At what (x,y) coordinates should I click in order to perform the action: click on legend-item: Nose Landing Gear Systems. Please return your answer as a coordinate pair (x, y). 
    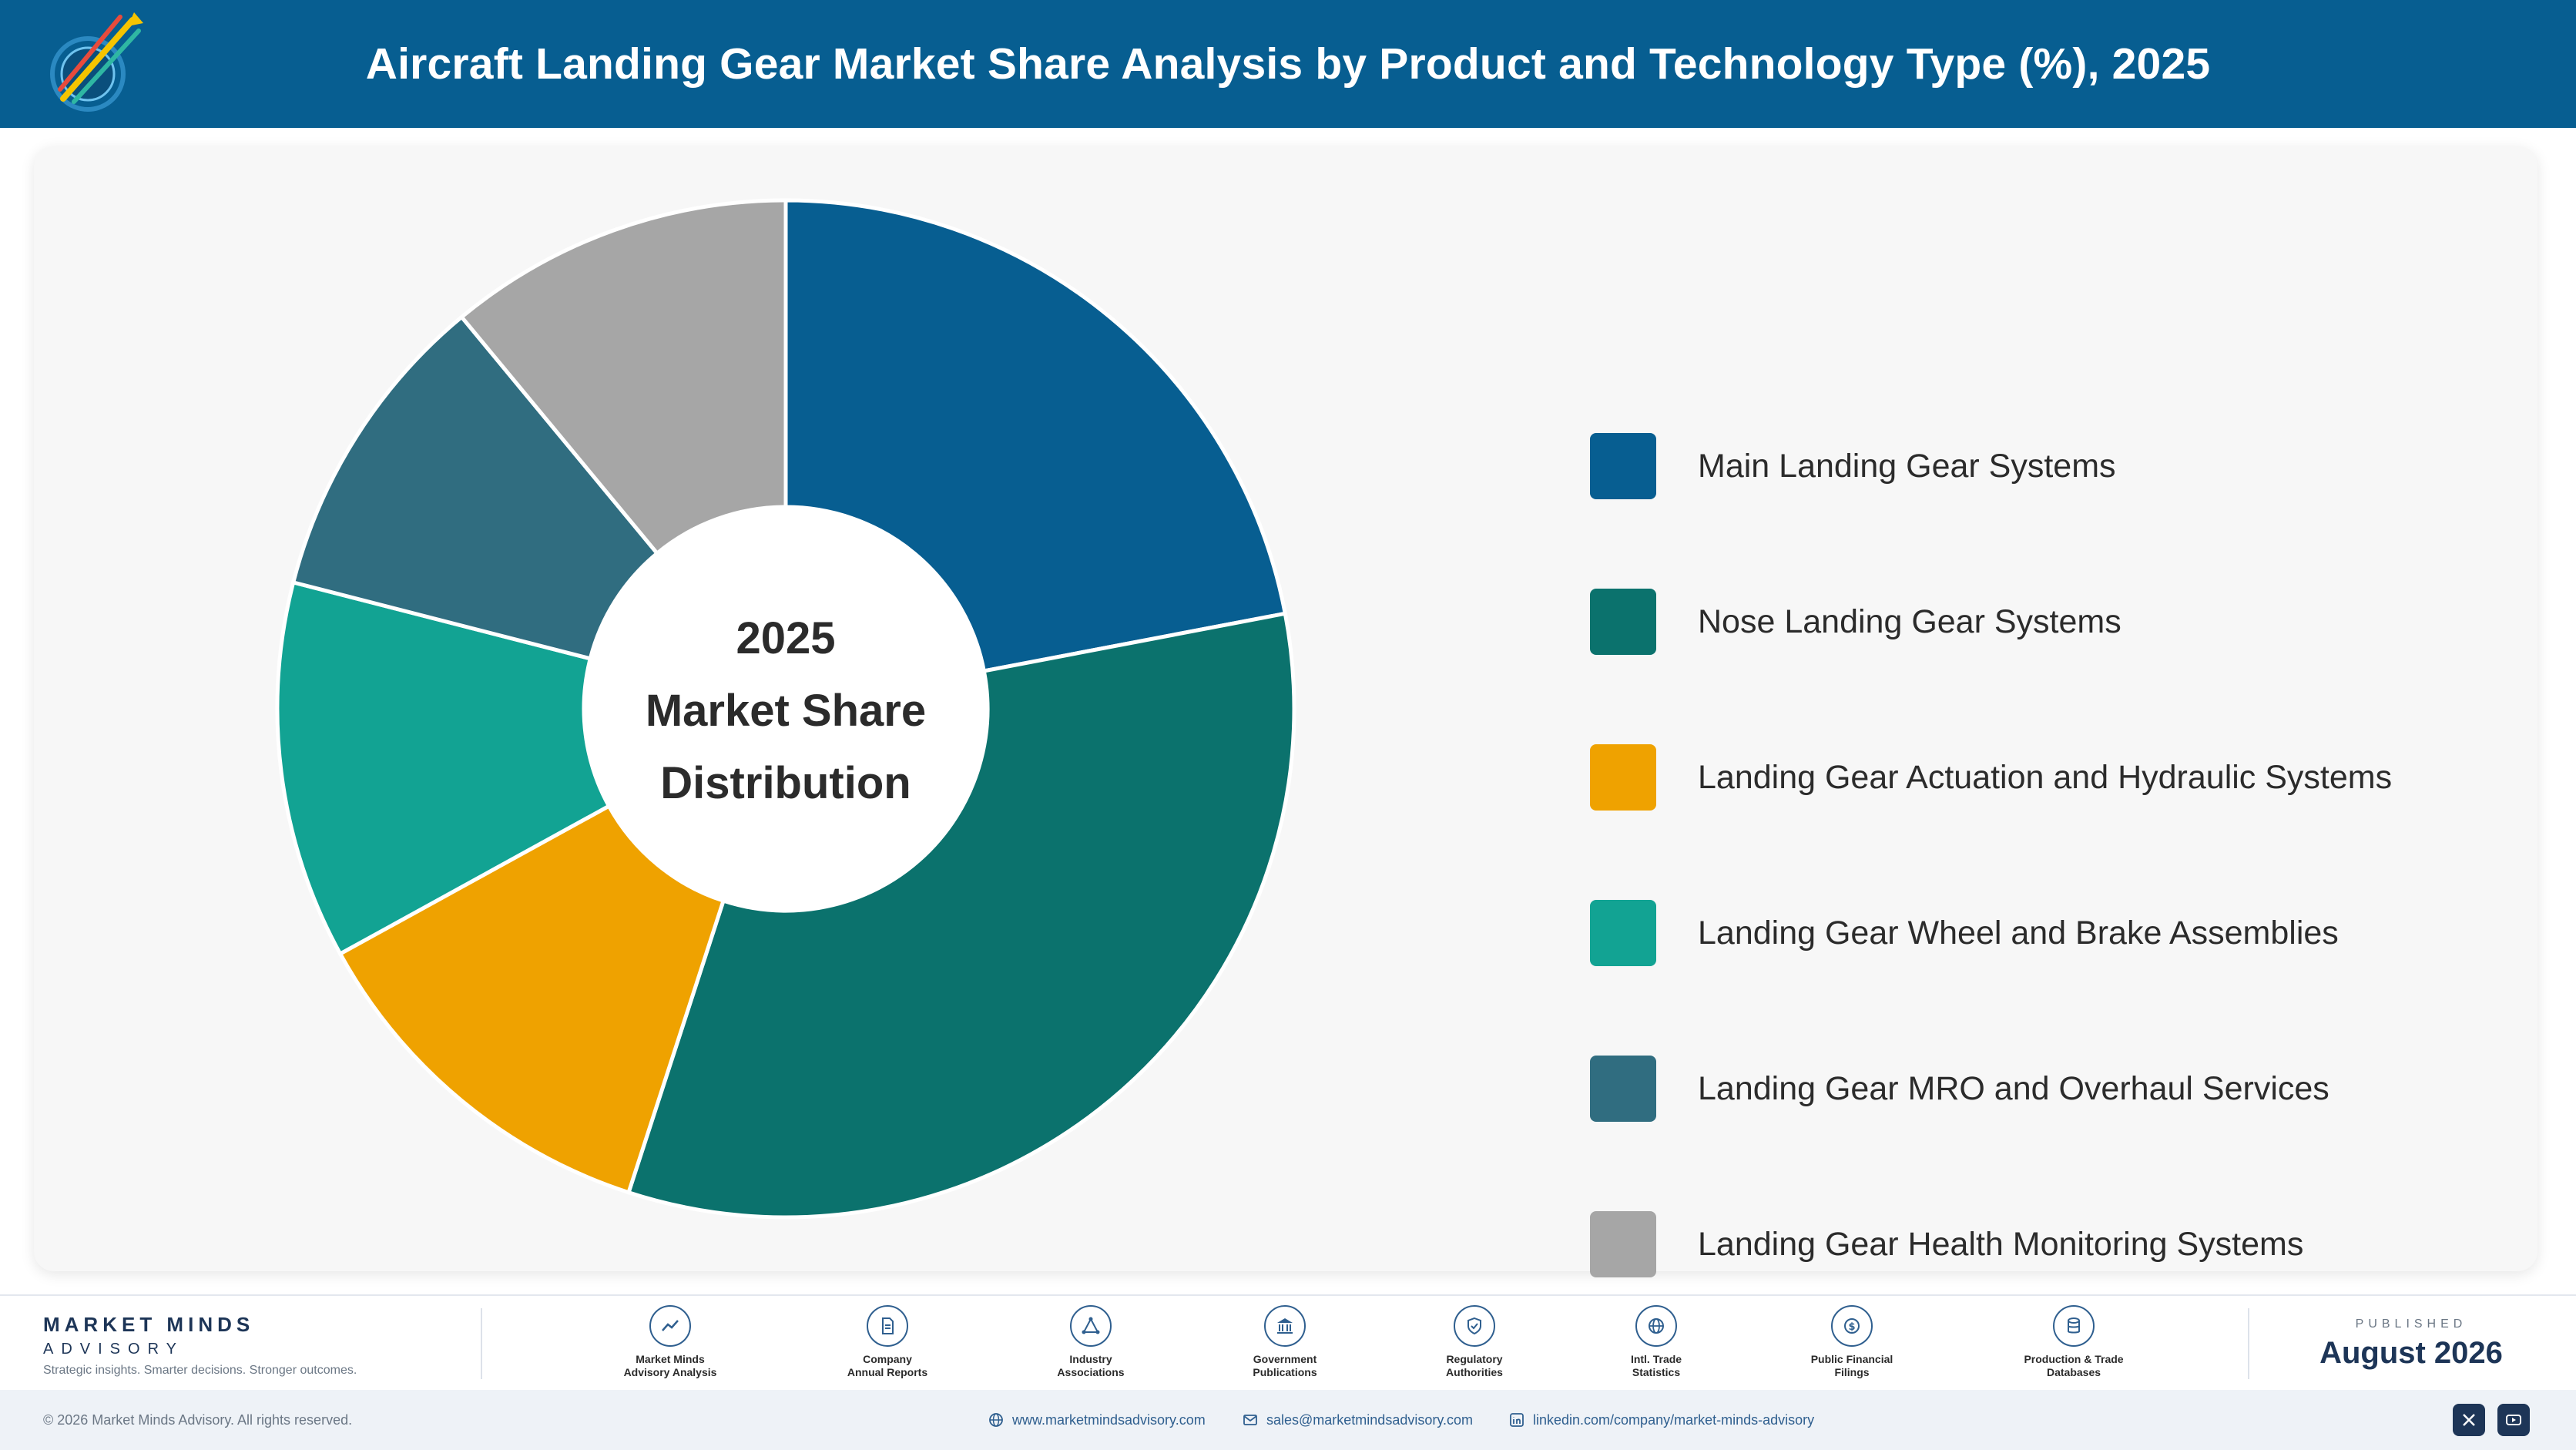
    Looking at the image, I should click on (2071, 622).